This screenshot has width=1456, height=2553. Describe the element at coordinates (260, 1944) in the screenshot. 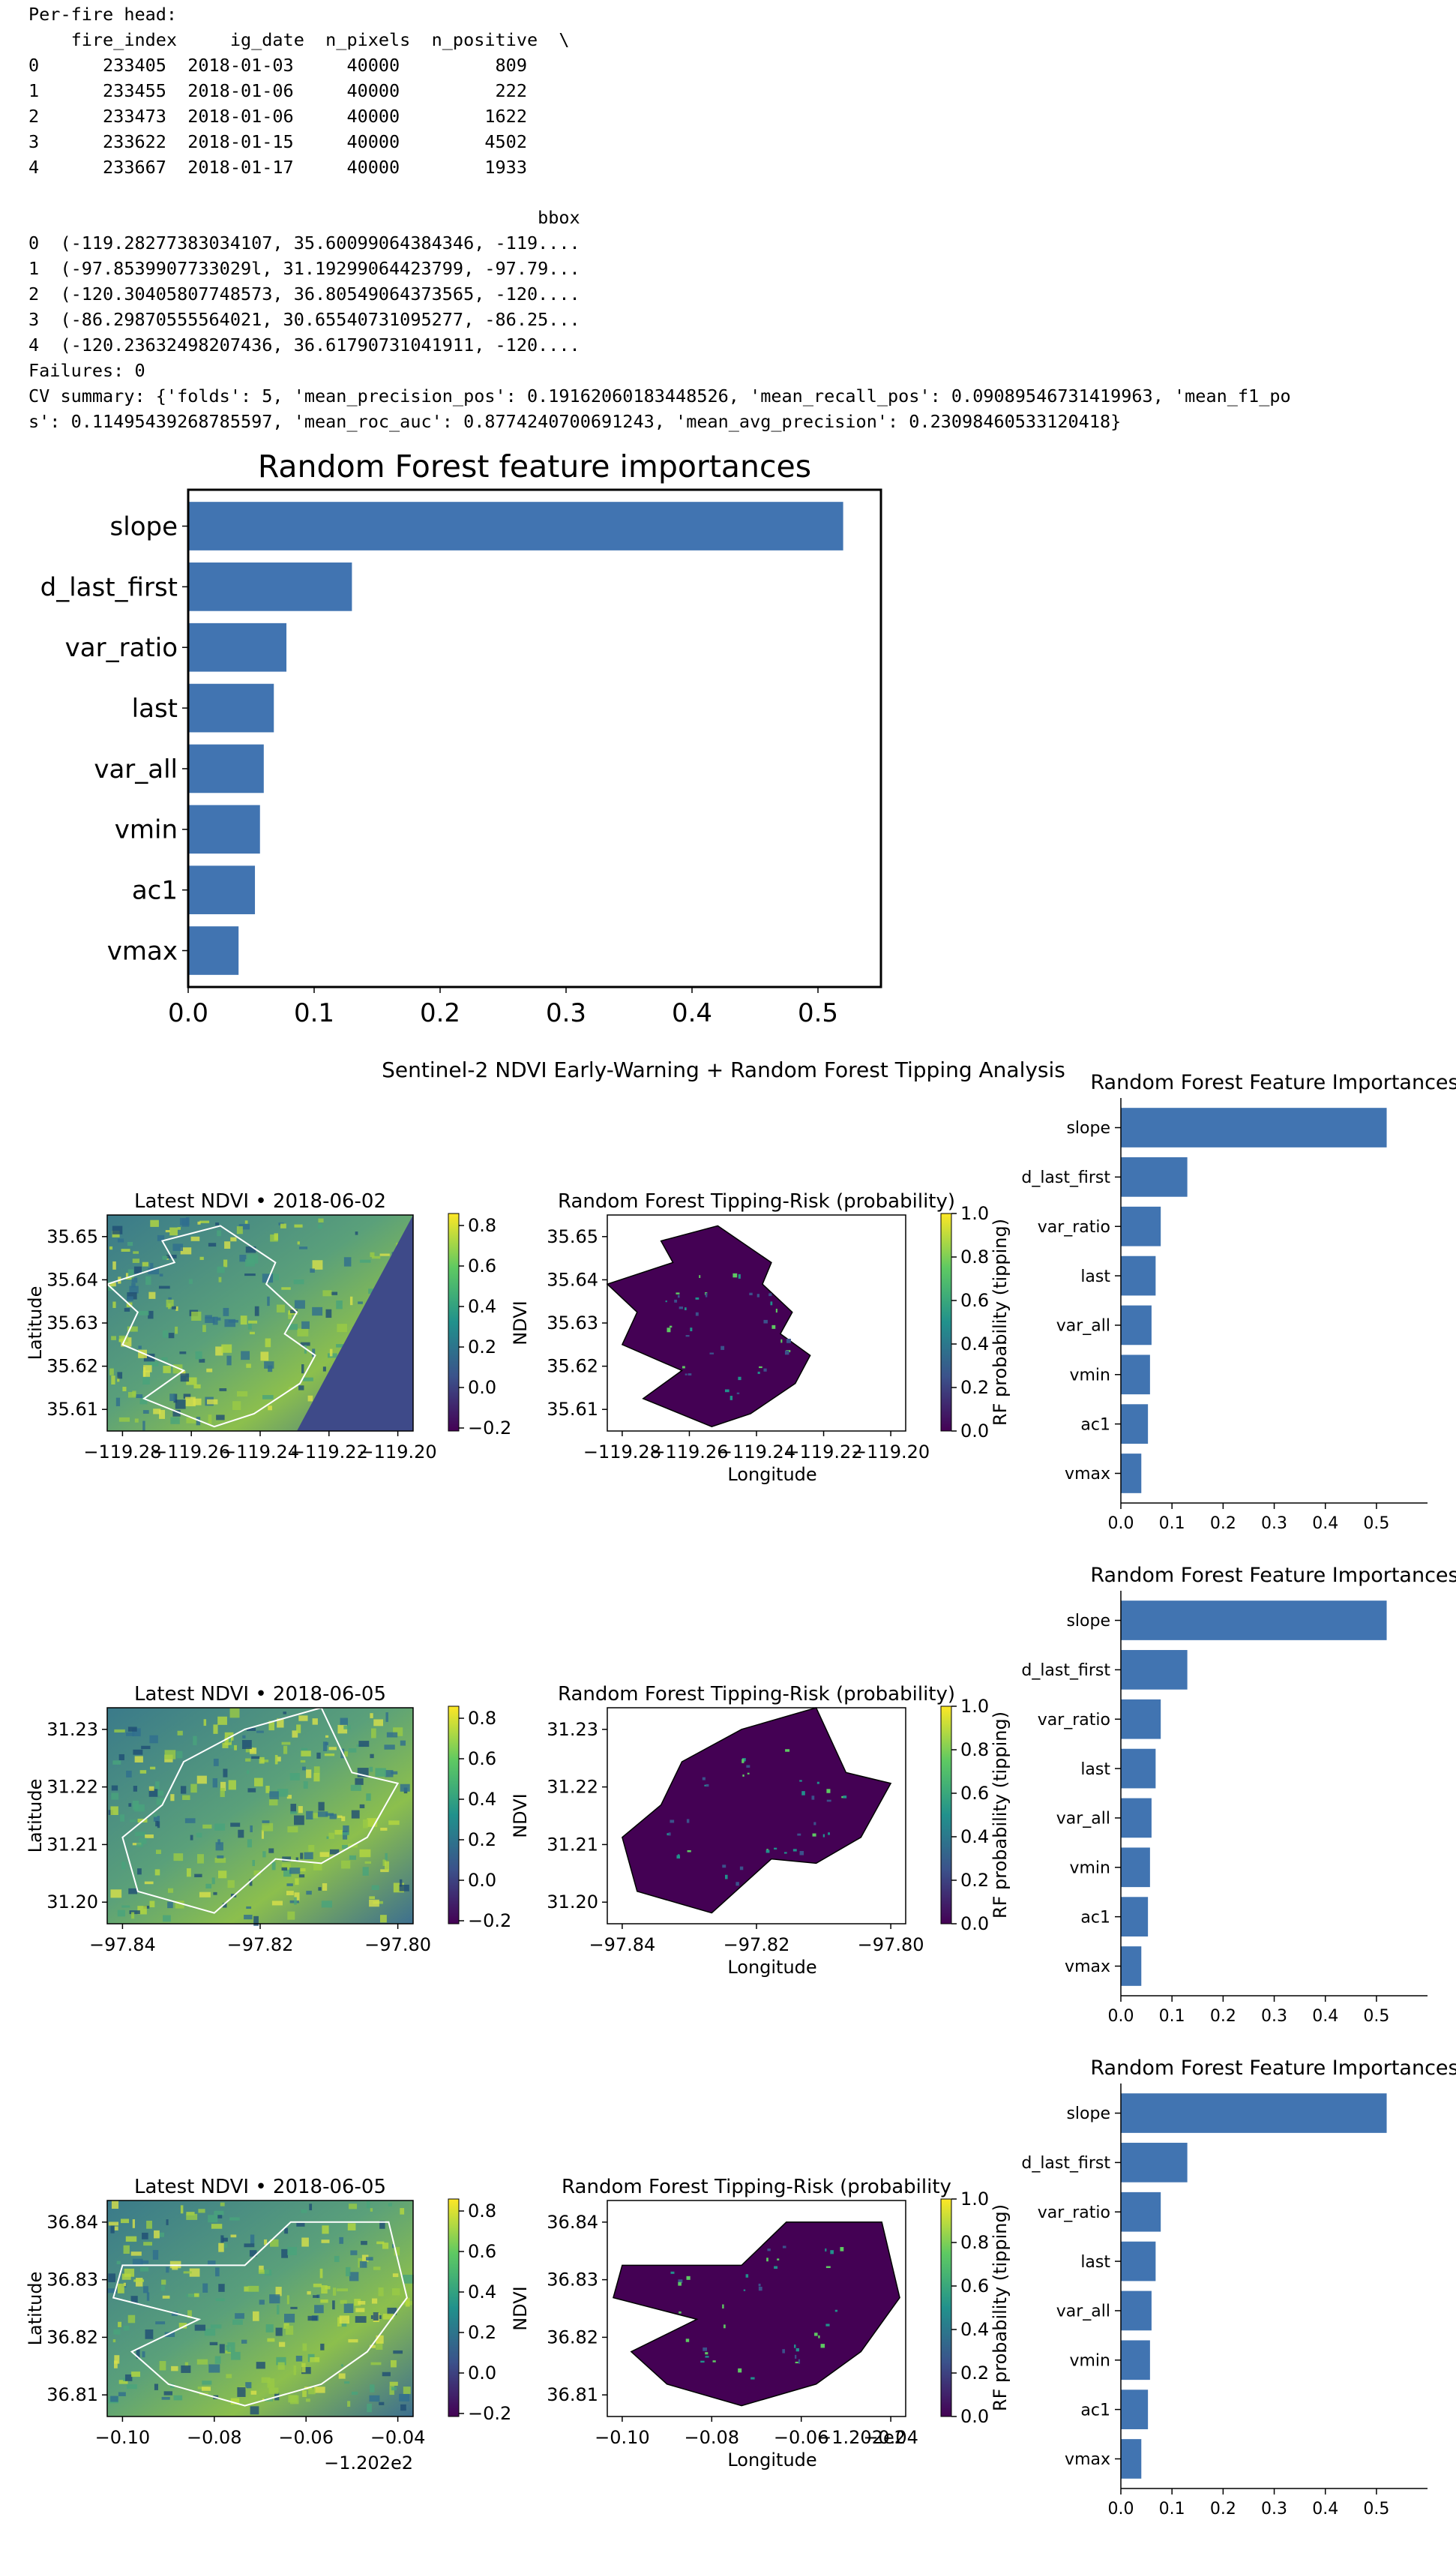

I see `ndvi-xtick-label: −97.82` at that location.